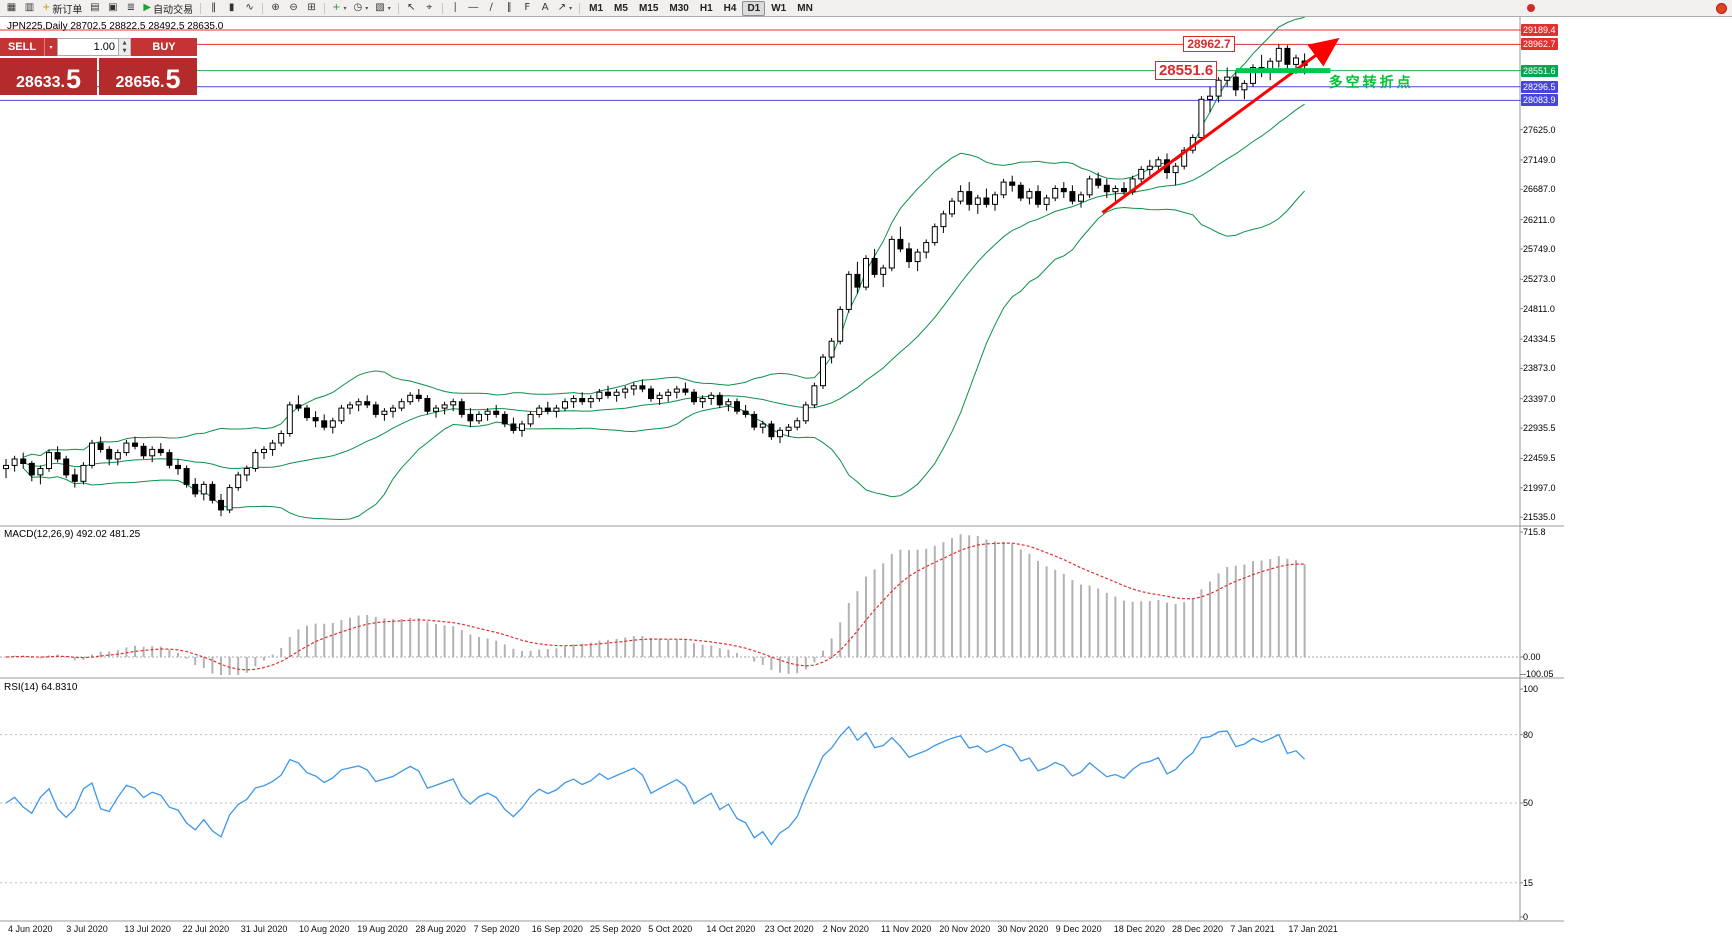 This screenshot has height=938, width=1732. What do you see at coordinates (527, 7) in the screenshot?
I see `fibonacci-icon: F` at bounding box center [527, 7].